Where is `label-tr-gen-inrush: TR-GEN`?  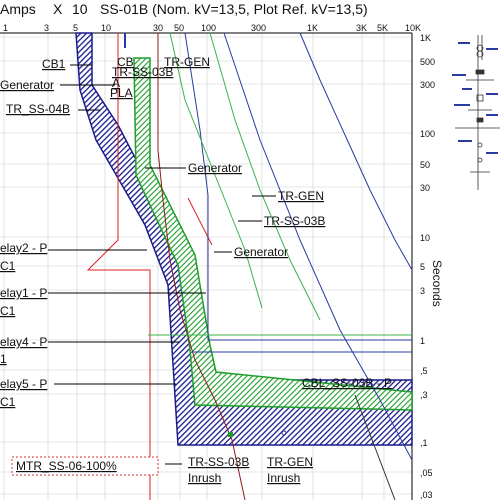 label-tr-gen-inrush: TR-GEN is located at coordinates (290, 462).